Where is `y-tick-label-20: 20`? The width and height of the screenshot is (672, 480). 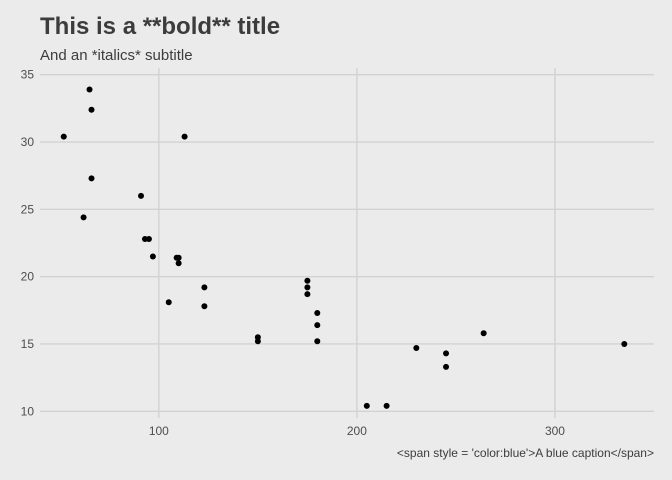 y-tick-label-20: 20 is located at coordinates (28, 277).